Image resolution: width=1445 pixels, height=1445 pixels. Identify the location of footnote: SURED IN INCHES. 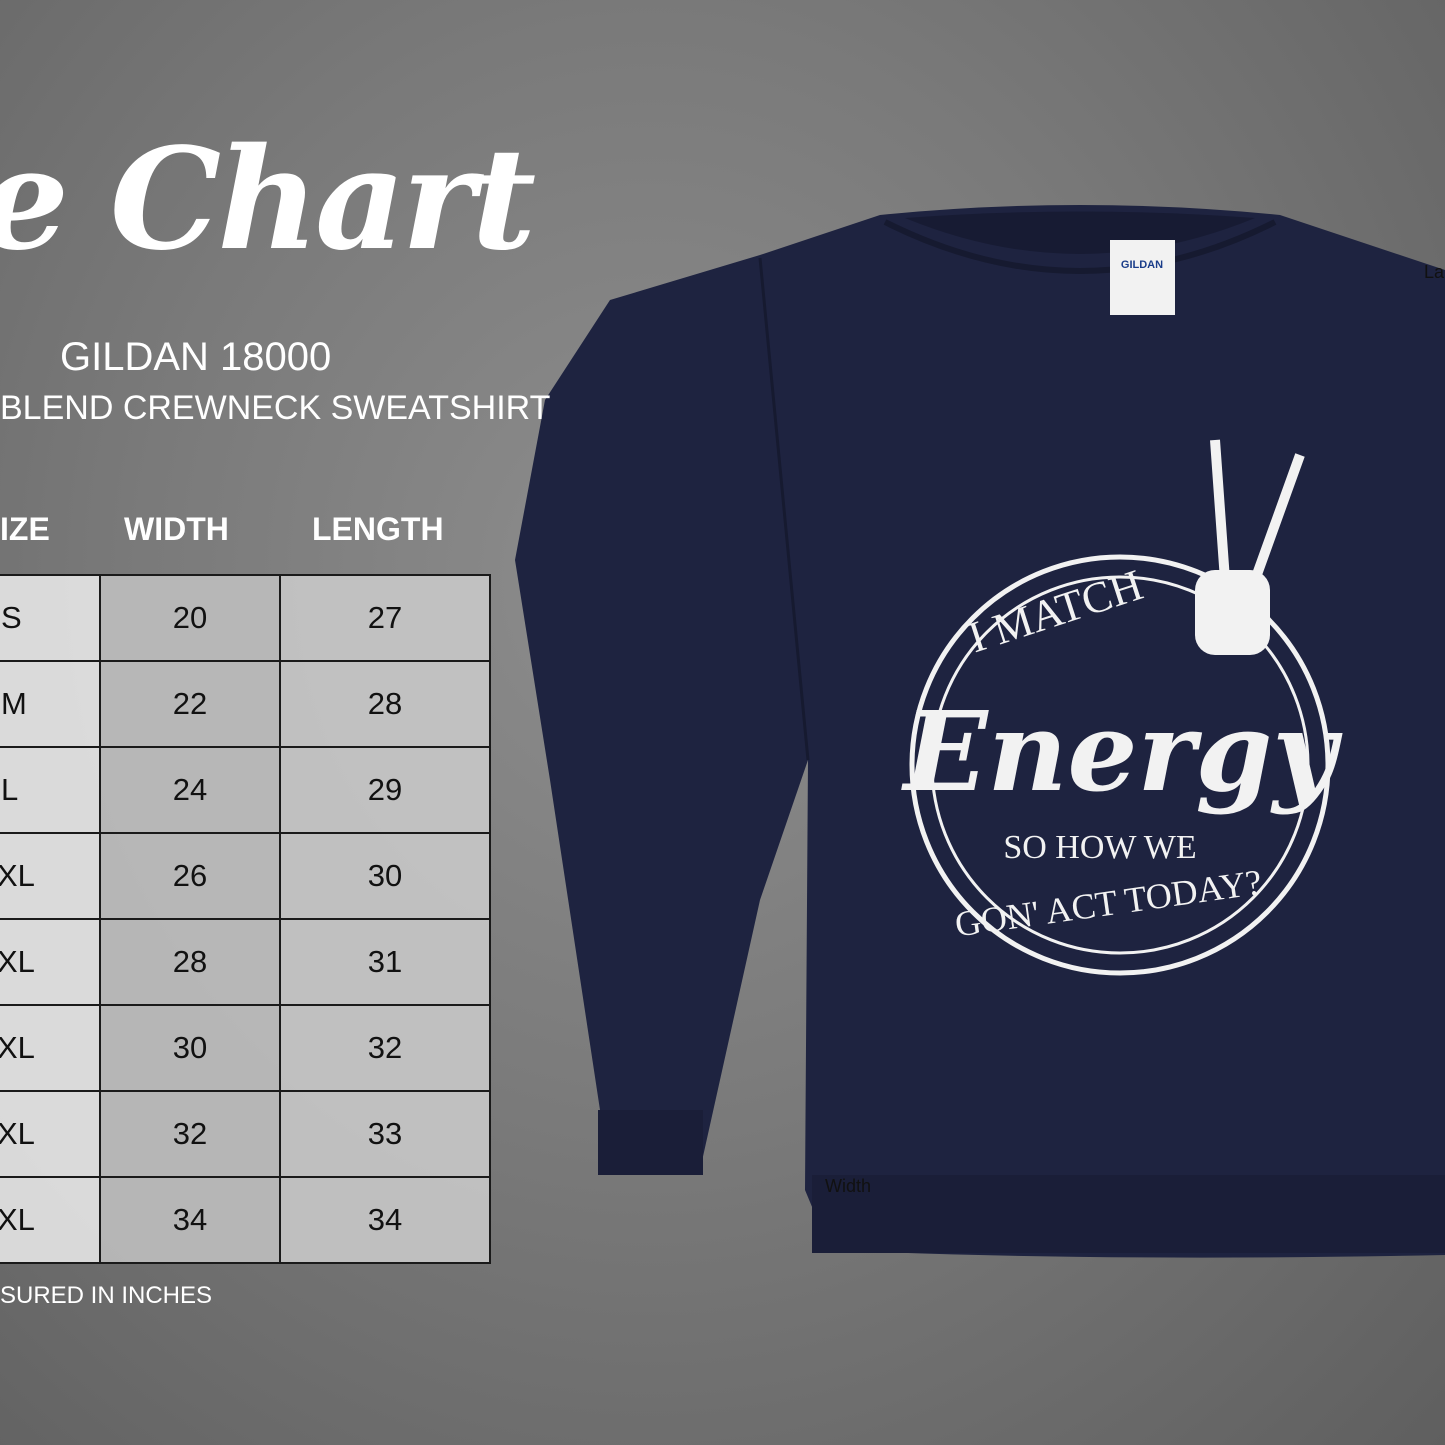
(106, 1295).